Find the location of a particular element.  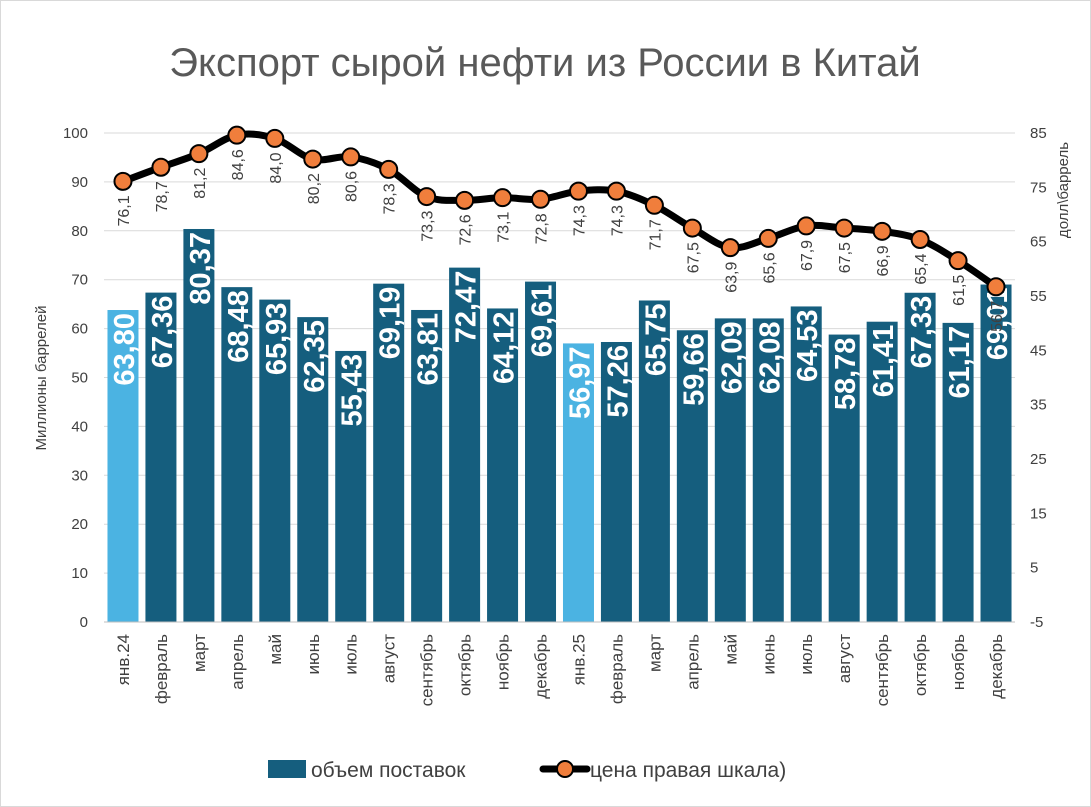

x-tick-label: июль is located at coordinates (806, 654).